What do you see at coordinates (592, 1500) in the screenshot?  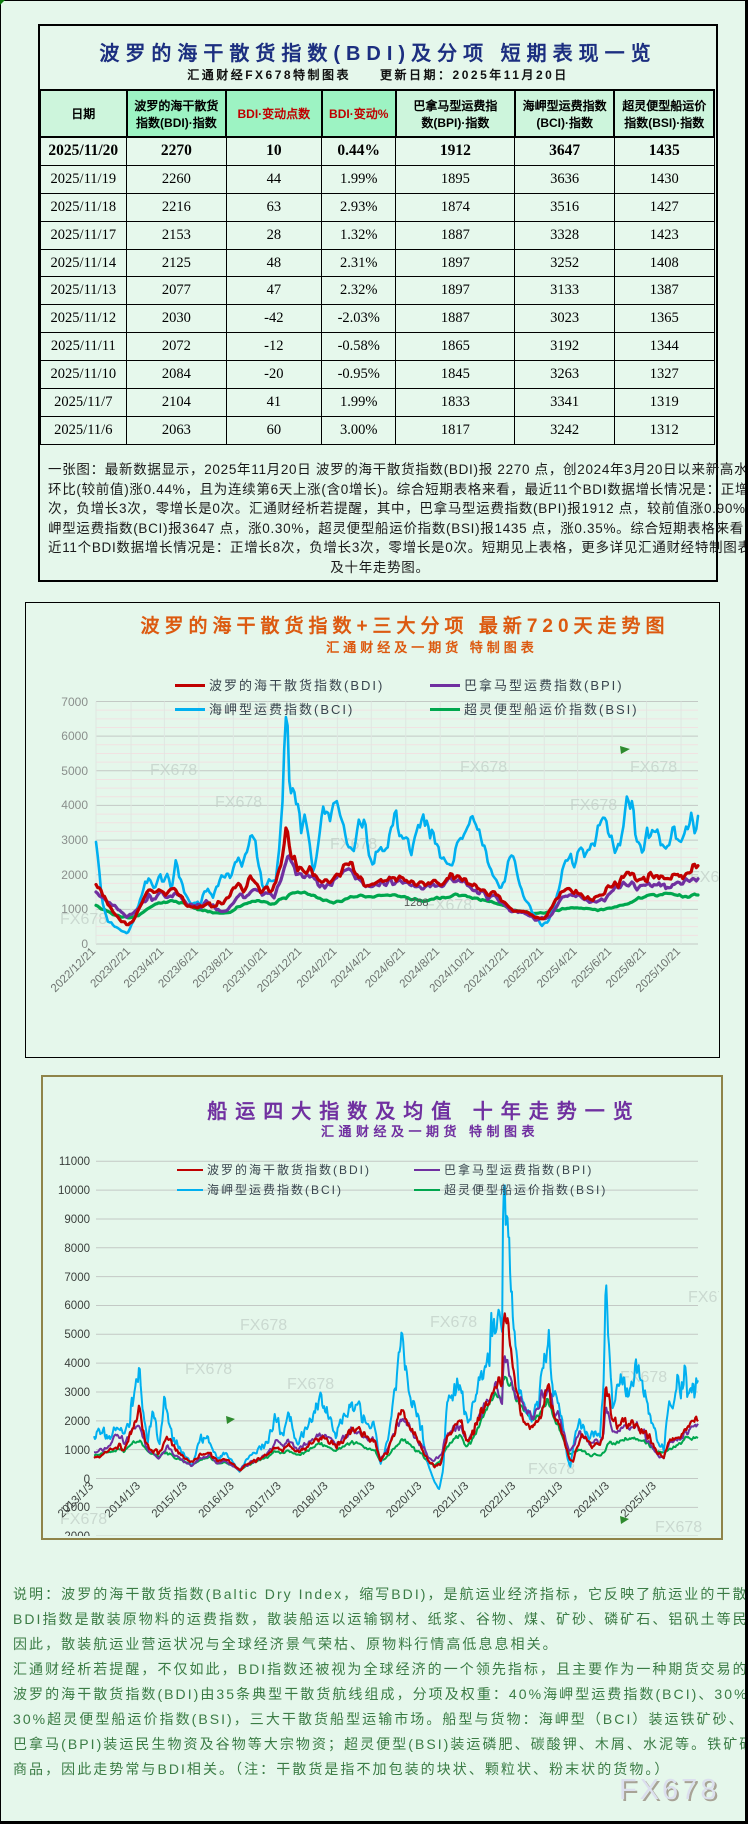 I see `svg-text: 2024/1/3` at bounding box center [592, 1500].